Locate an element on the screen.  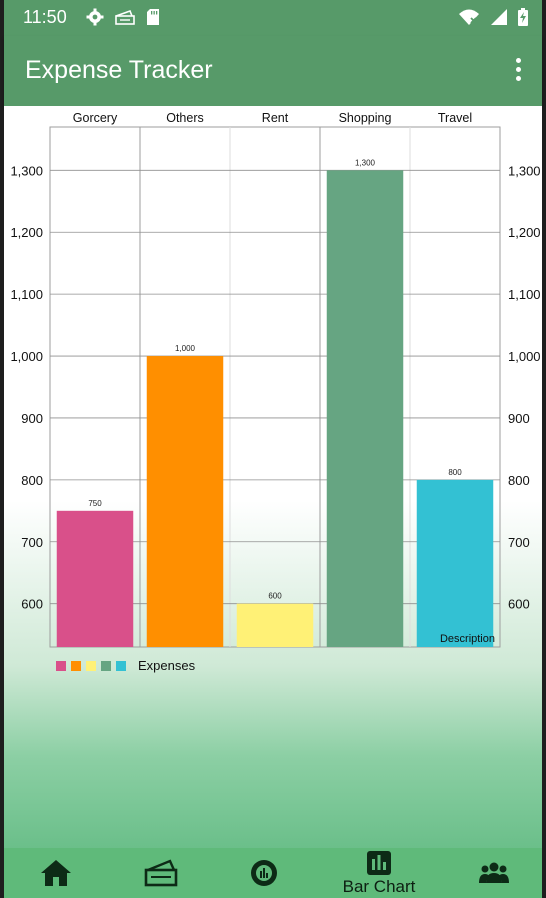
app-title: Expense Tracker is located at coordinates (119, 70).